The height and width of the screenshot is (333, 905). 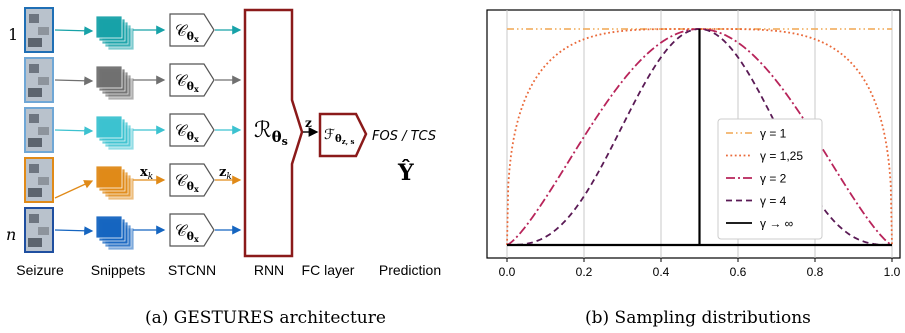 I want to click on x-tick-label: 0.4, so click(x=661, y=272).